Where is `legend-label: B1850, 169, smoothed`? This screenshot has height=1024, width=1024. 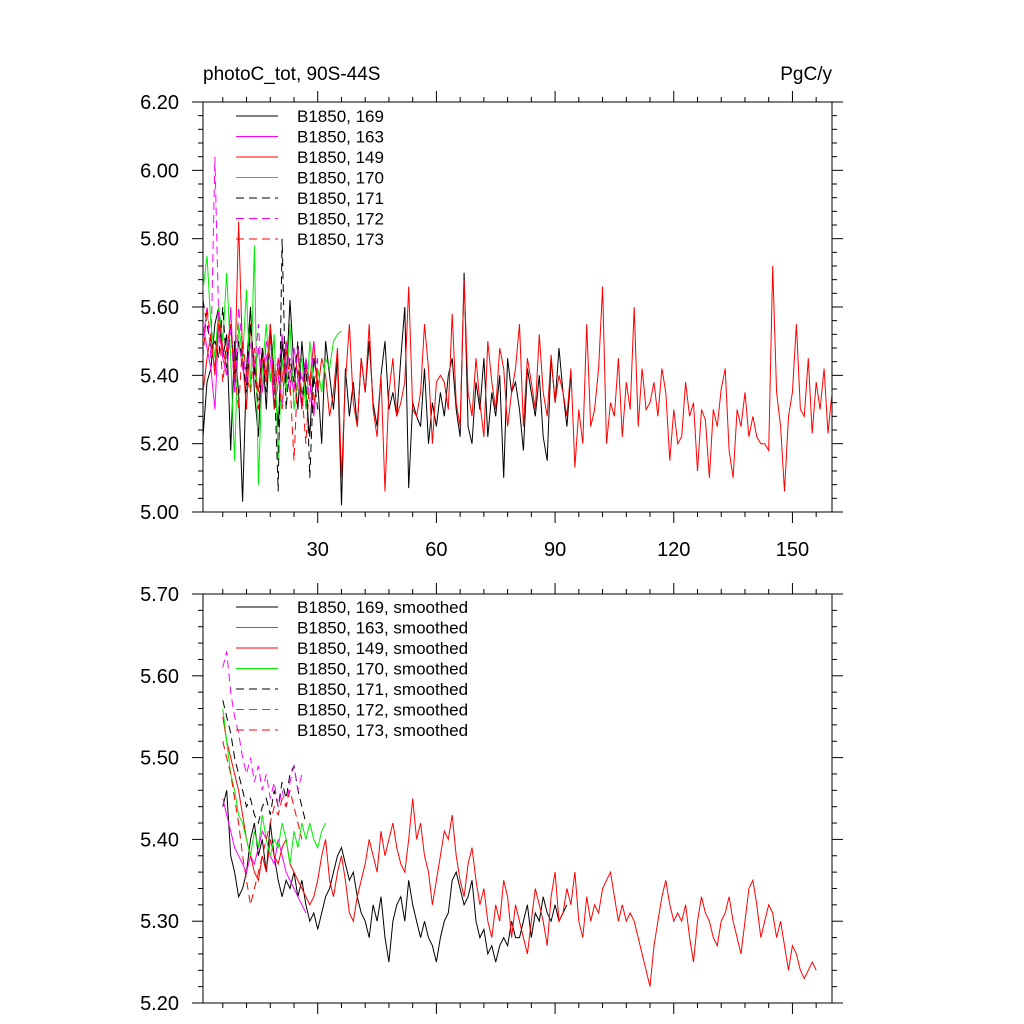
legend-label: B1850, 169, smoothed is located at coordinates (382, 607).